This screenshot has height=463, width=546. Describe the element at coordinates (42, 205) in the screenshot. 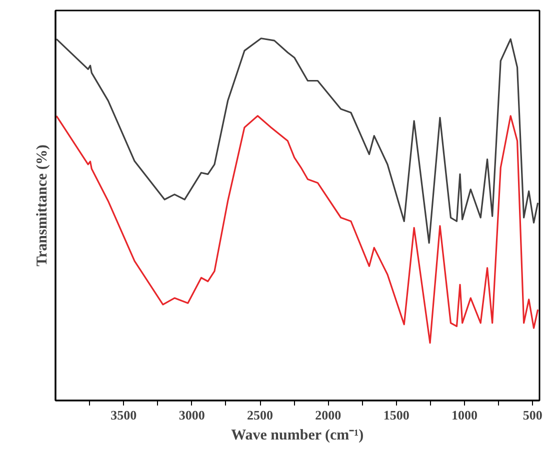

I see `y-axis-title: Transmittance (%)` at that location.